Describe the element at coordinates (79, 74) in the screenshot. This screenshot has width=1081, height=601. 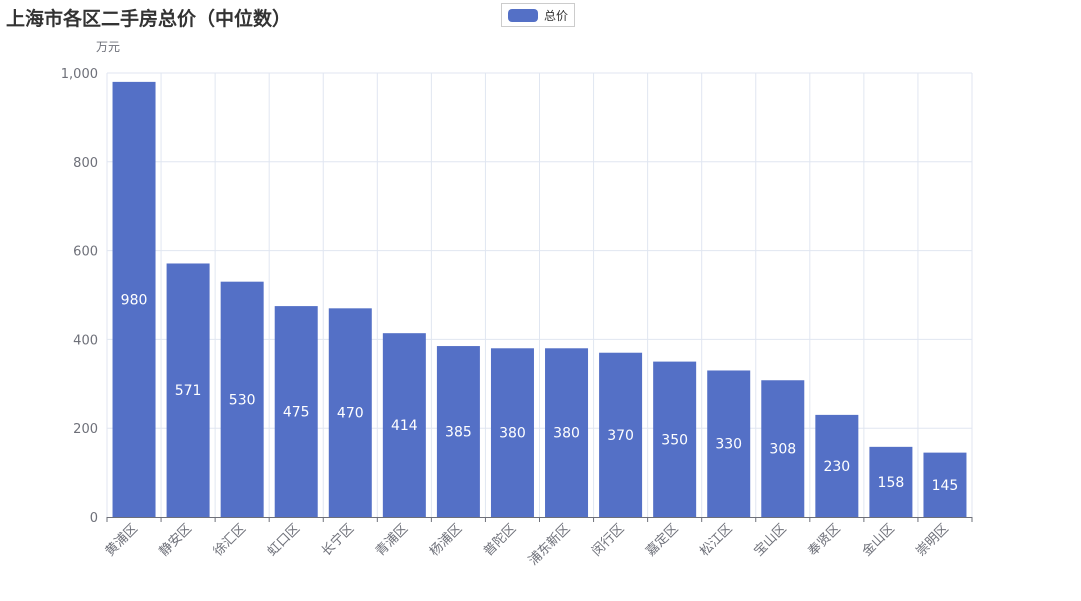
I see `y-tick-label: 1,000` at that location.